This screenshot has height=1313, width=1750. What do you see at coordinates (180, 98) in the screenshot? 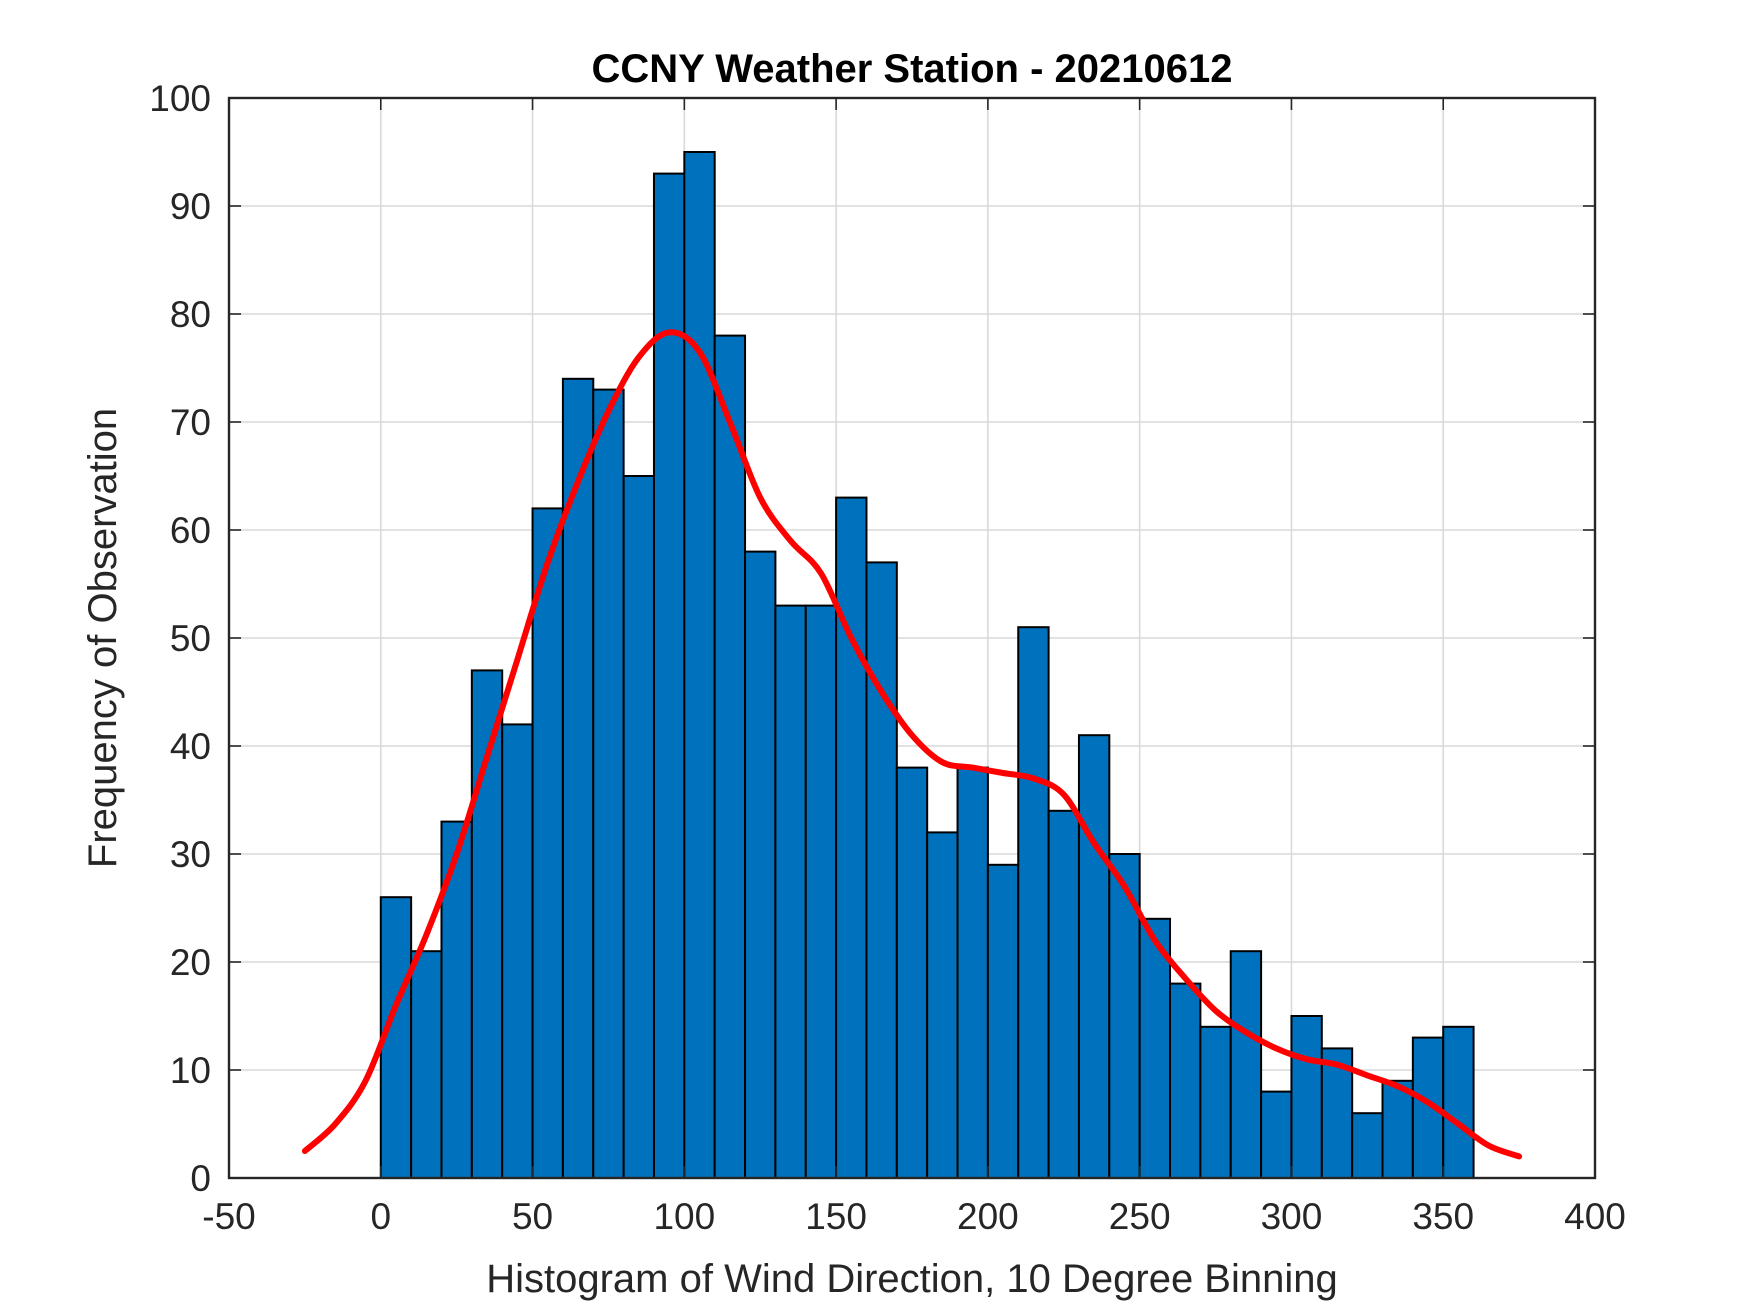
I see `y-tick-label: 100` at bounding box center [180, 98].